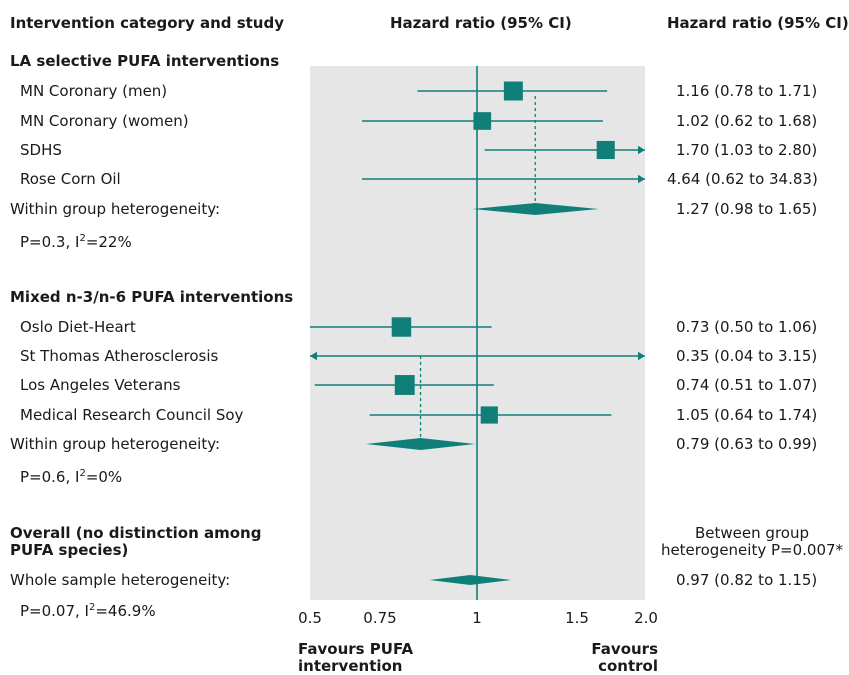  What do you see at coordinates (747, 327) in the screenshot?
I see `ci-text: 0.73 (0.50 to 1.06)` at bounding box center [747, 327].